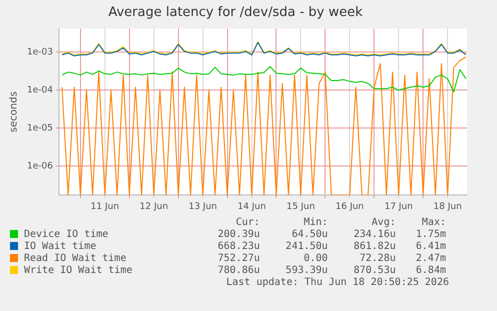 The image size is (497, 311). What do you see at coordinates (14, 111) in the screenshot?
I see `y-axis-title: seconds` at bounding box center [14, 111].